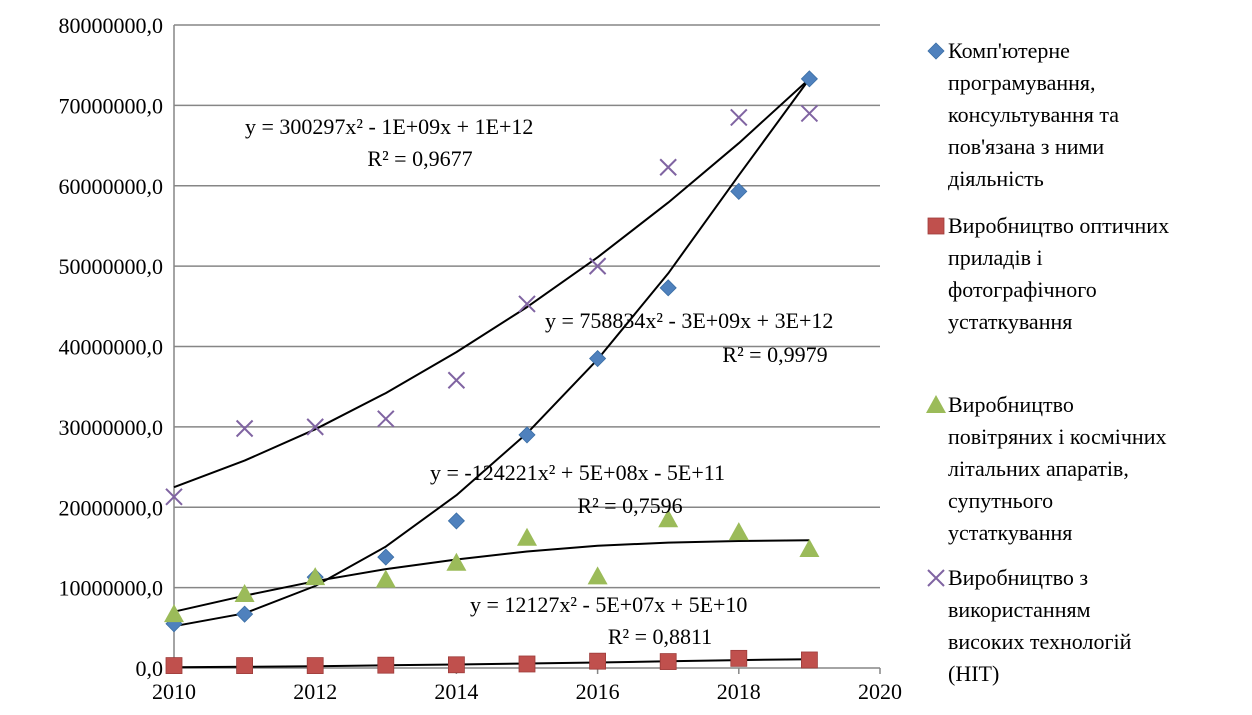  I want to click on y-tick-label: 60000000,0, so click(111, 186).